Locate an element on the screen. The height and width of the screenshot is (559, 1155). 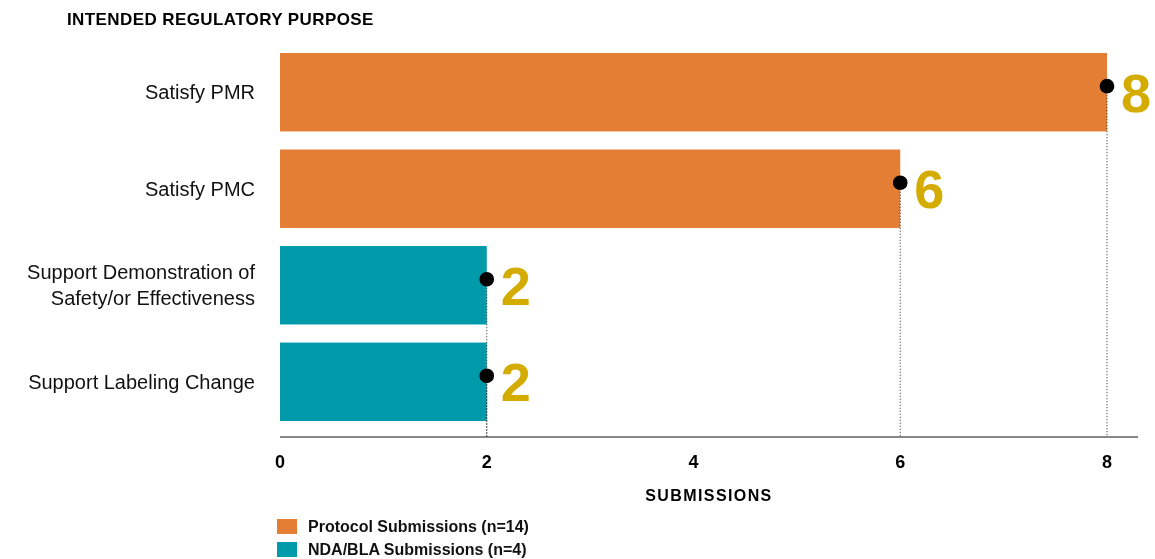
legend-label: NDA/BLA Submissions (n=4) is located at coordinates (417, 550).